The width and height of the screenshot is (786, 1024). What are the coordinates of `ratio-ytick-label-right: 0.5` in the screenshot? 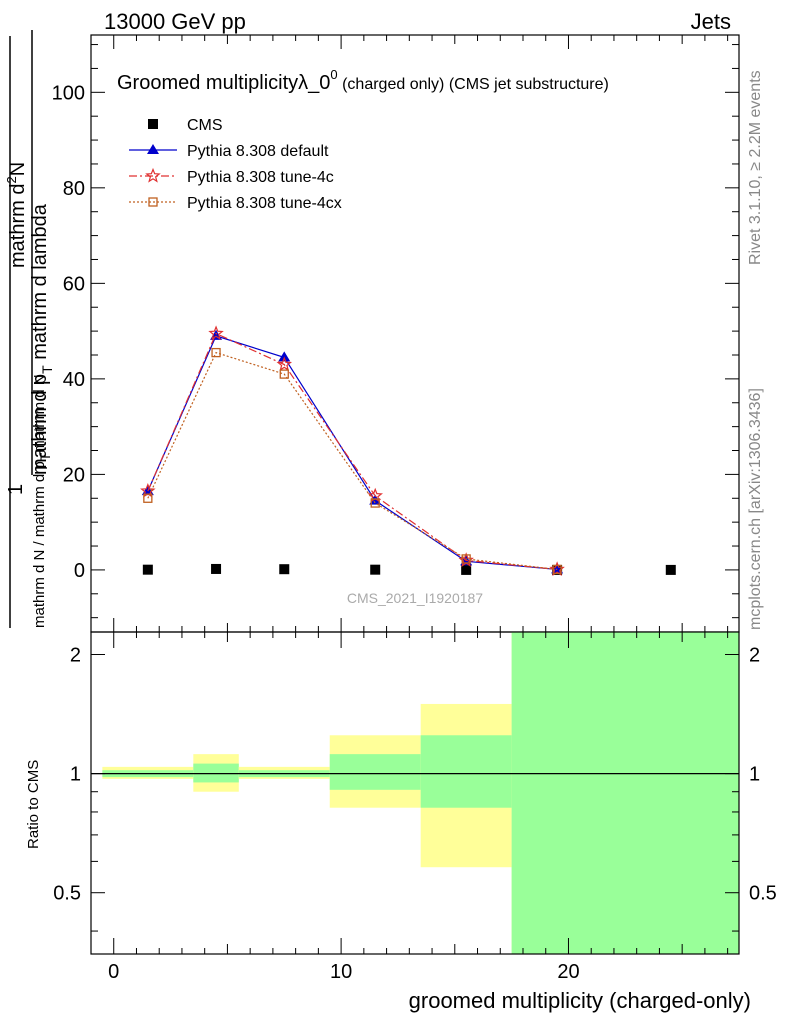 It's located at (763, 894).